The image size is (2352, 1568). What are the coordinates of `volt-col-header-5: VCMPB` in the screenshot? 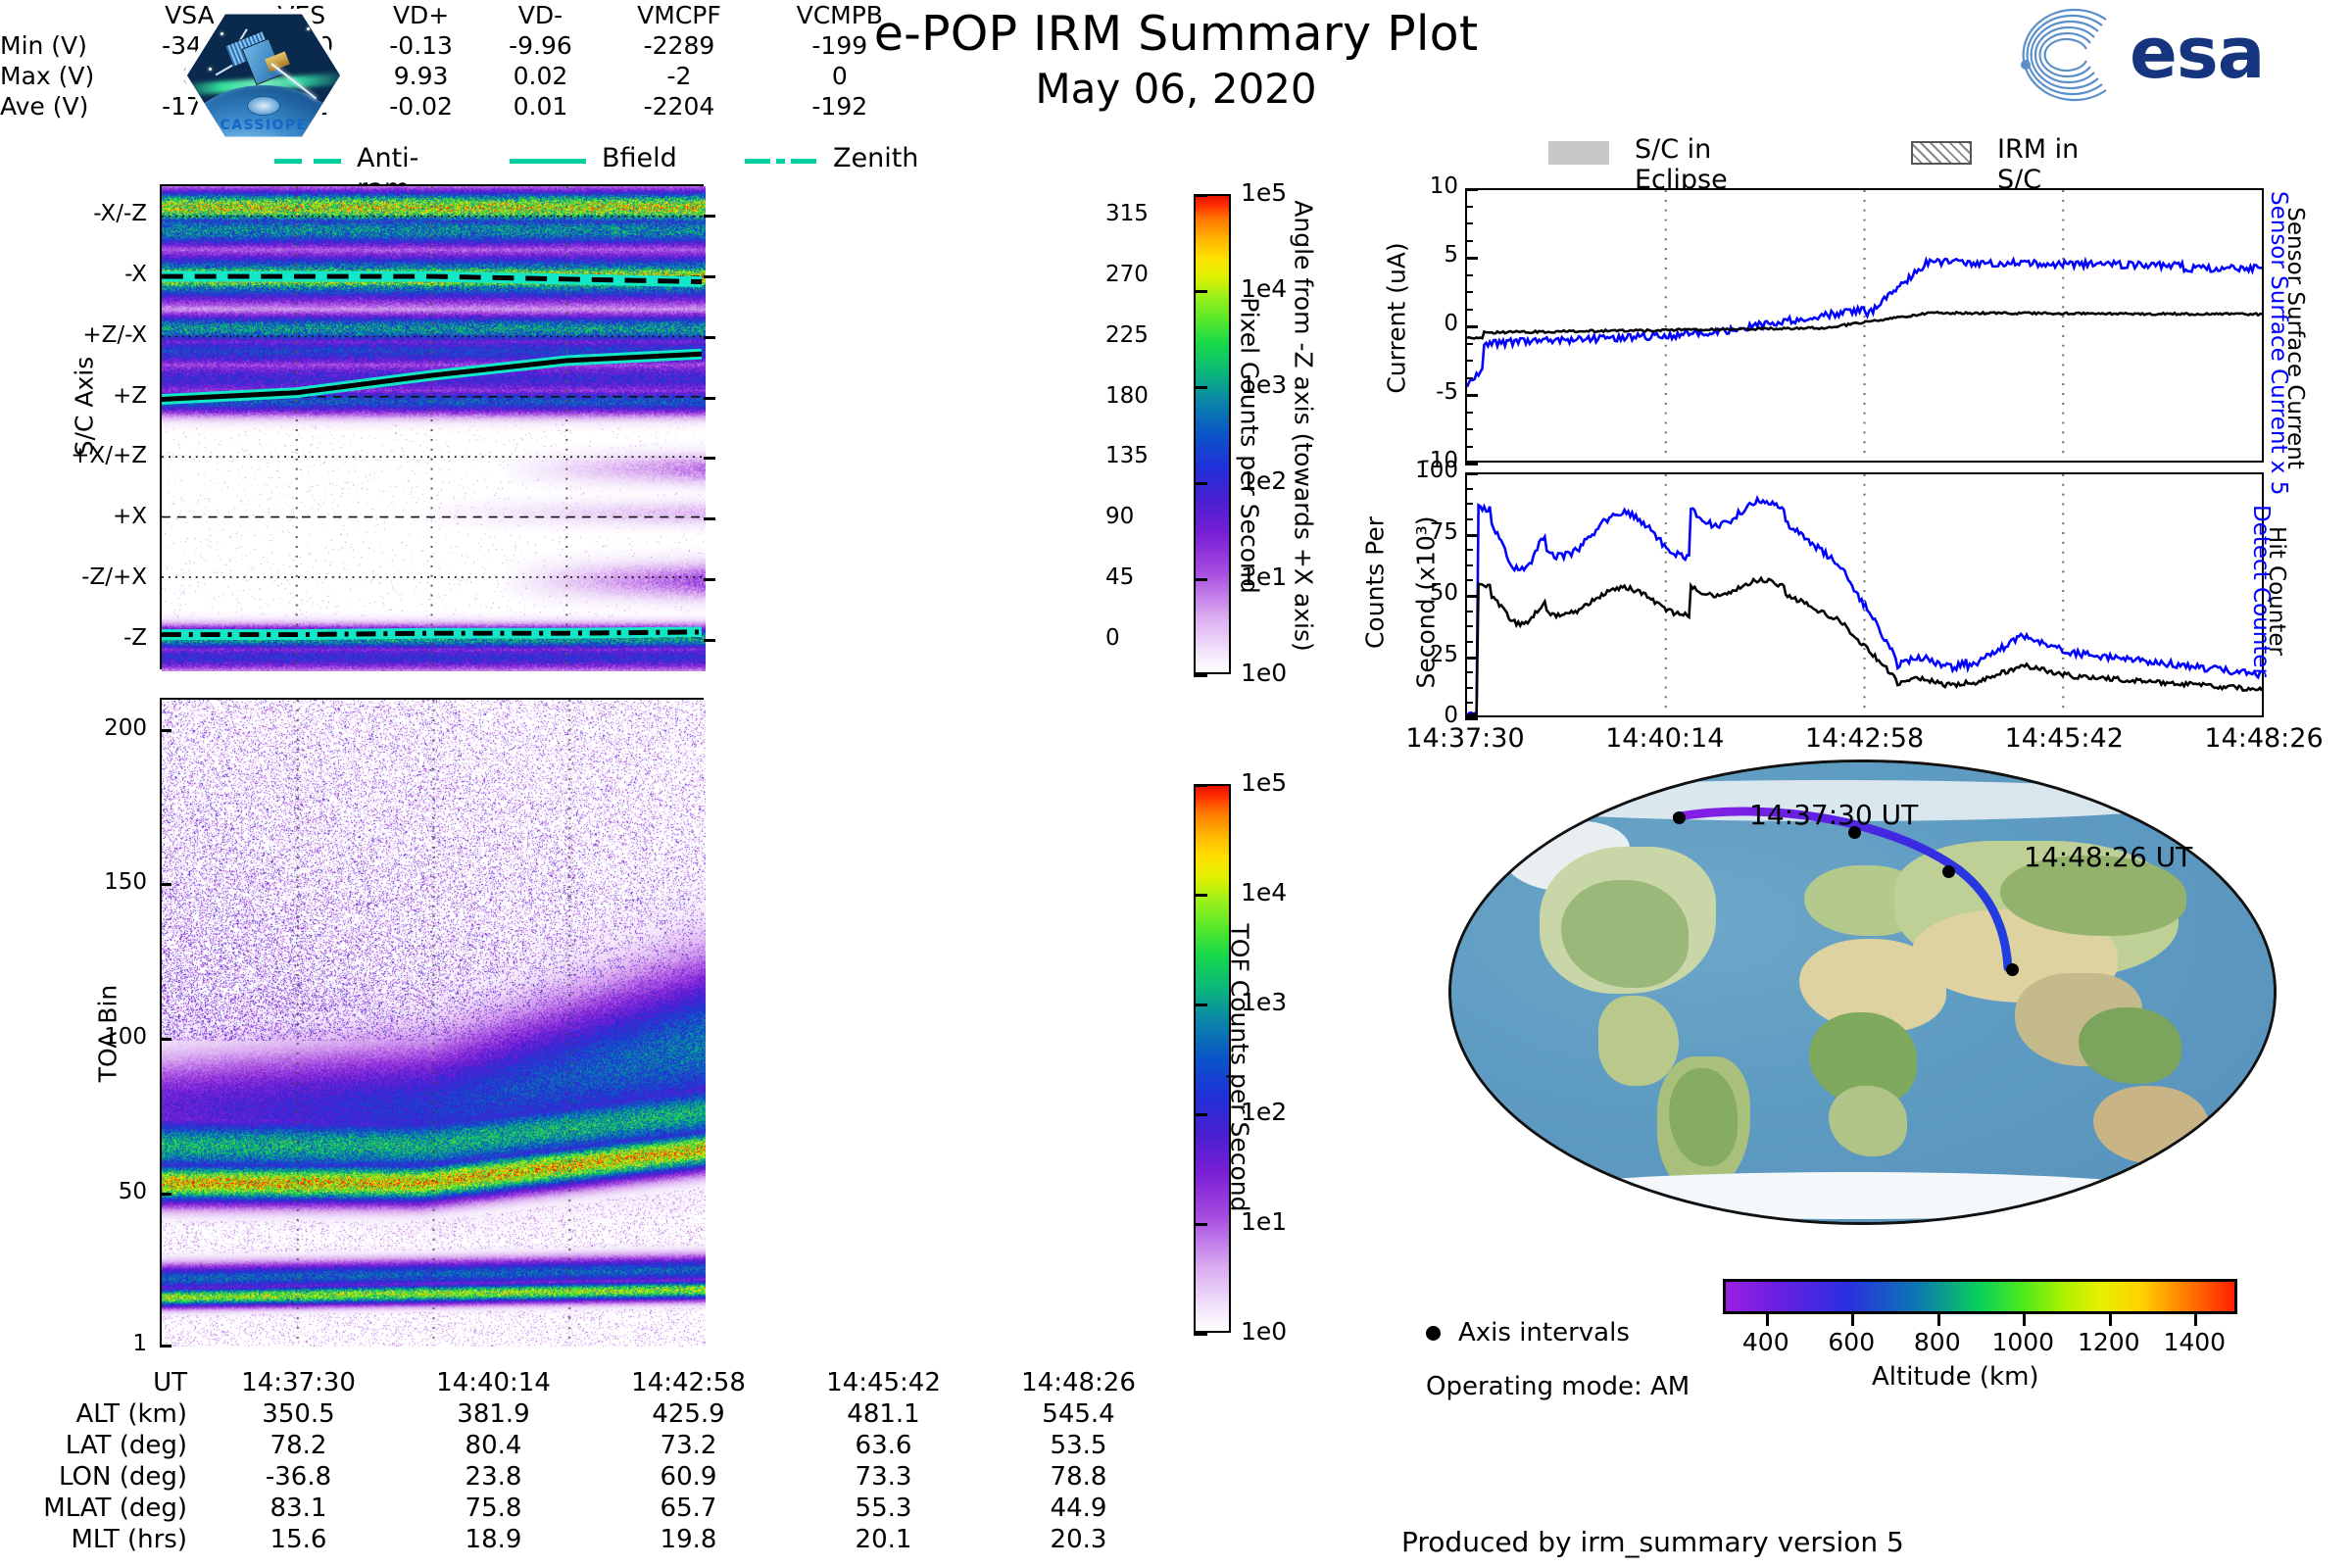 It's located at (839, 15).